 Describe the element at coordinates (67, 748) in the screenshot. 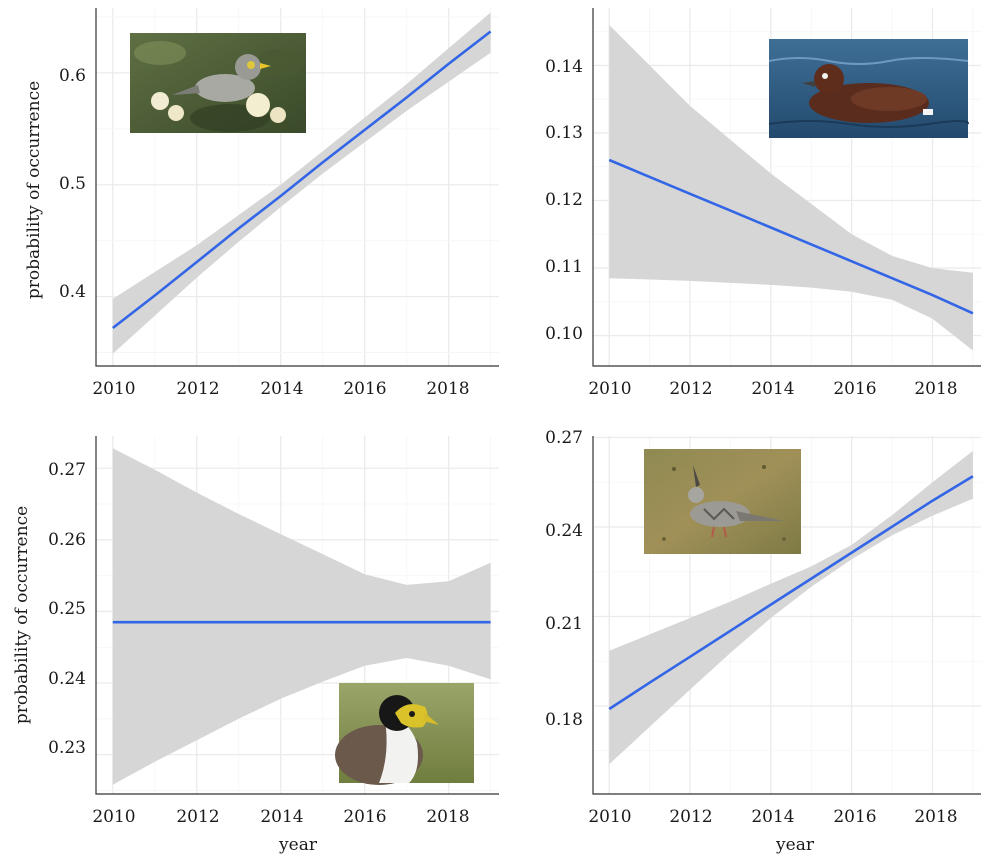

I see `panel-3-y-tick-label: 0.23` at that location.